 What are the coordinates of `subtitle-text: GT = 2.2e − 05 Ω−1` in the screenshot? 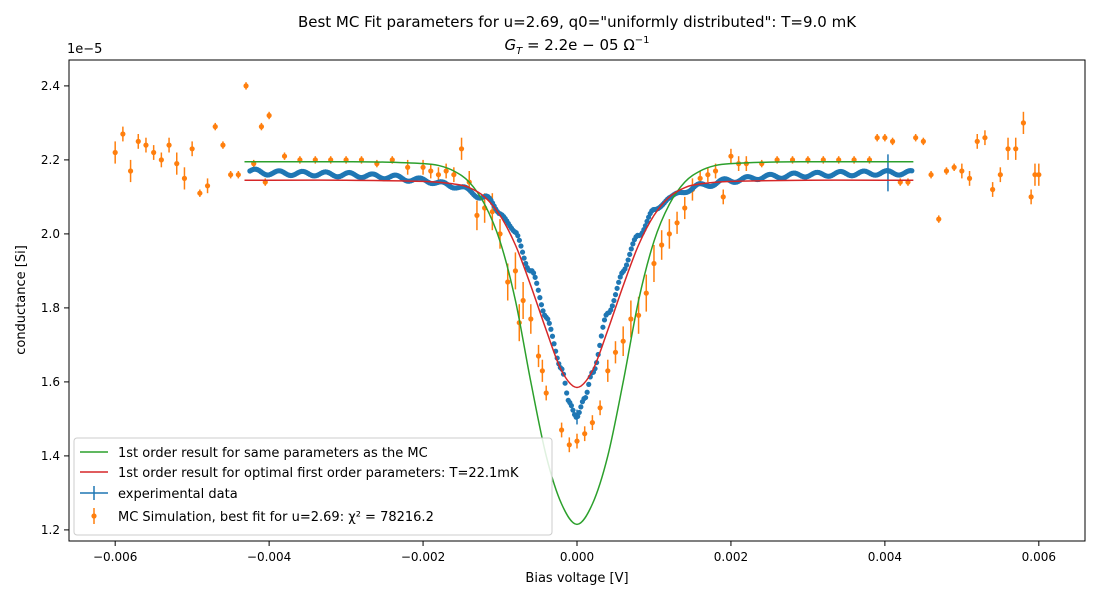 It's located at (576, 46).